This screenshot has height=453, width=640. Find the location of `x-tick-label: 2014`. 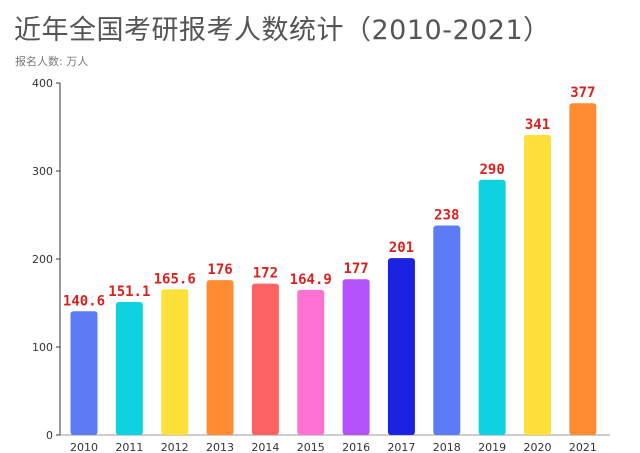

x-tick-label: 2014 is located at coordinates (265, 447).